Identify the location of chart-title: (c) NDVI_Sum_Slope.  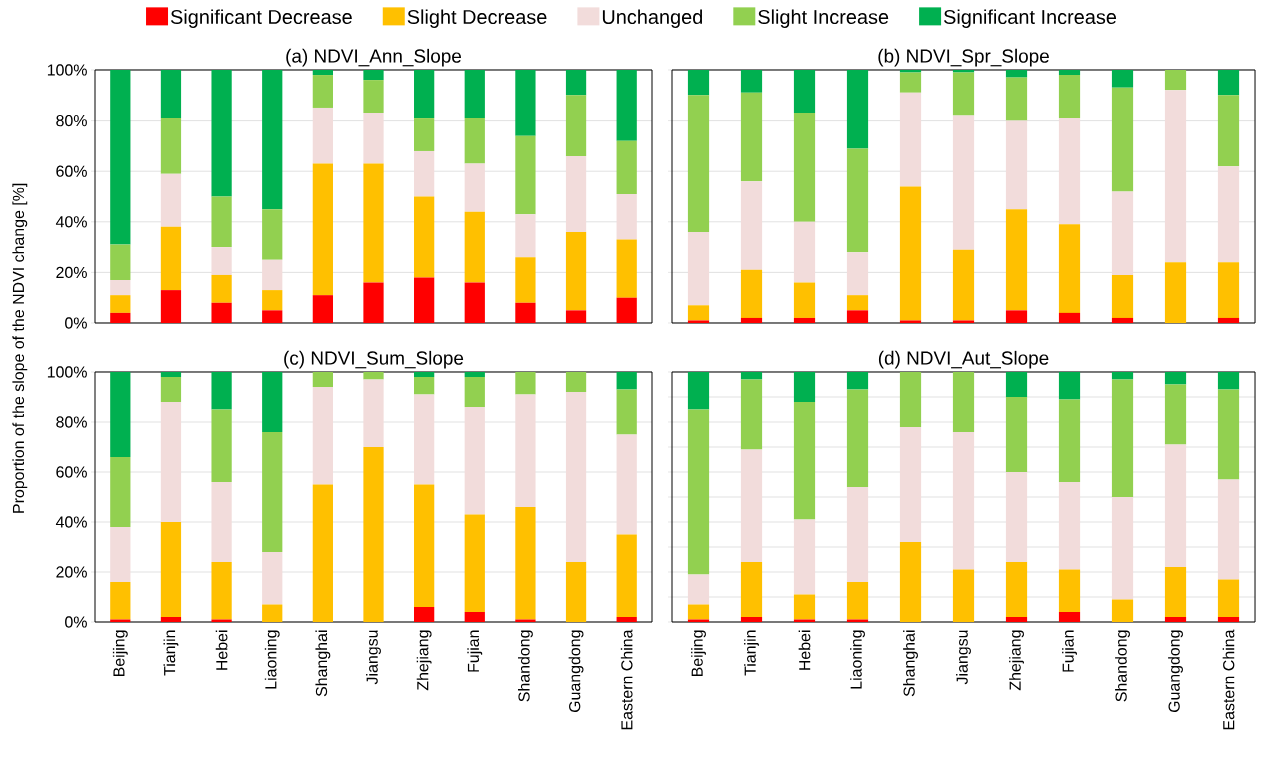
(374, 359).